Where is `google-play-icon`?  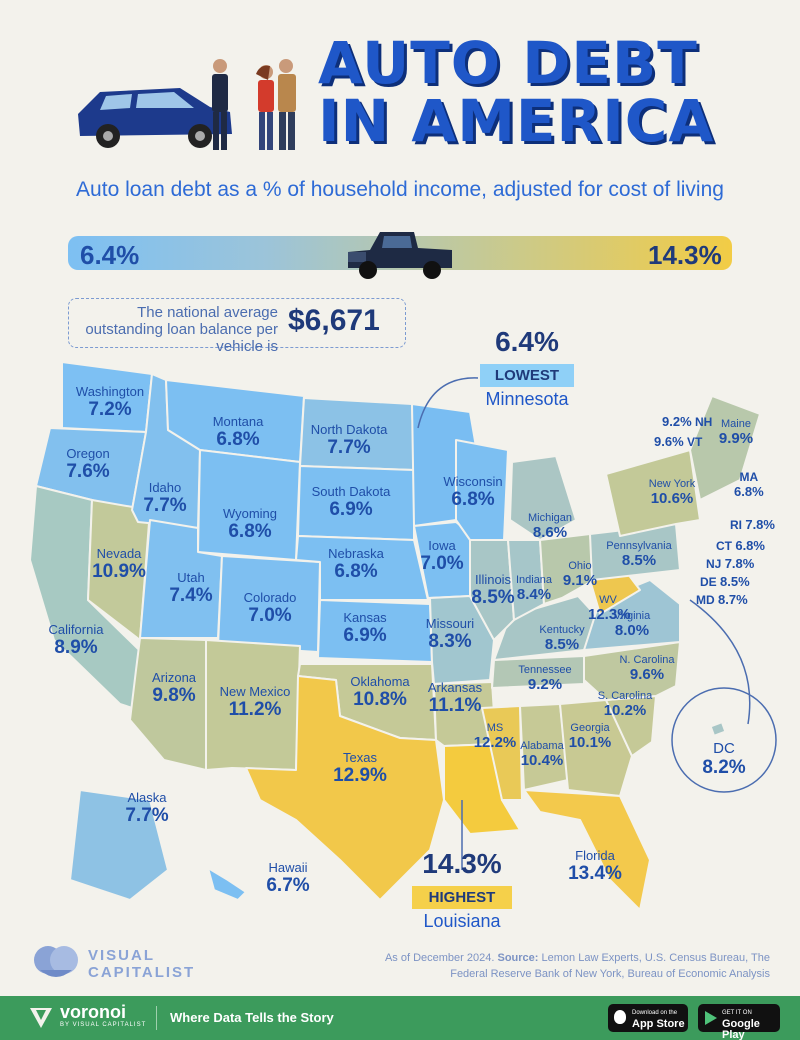
google-play-icon is located at coordinates (711, 1018).